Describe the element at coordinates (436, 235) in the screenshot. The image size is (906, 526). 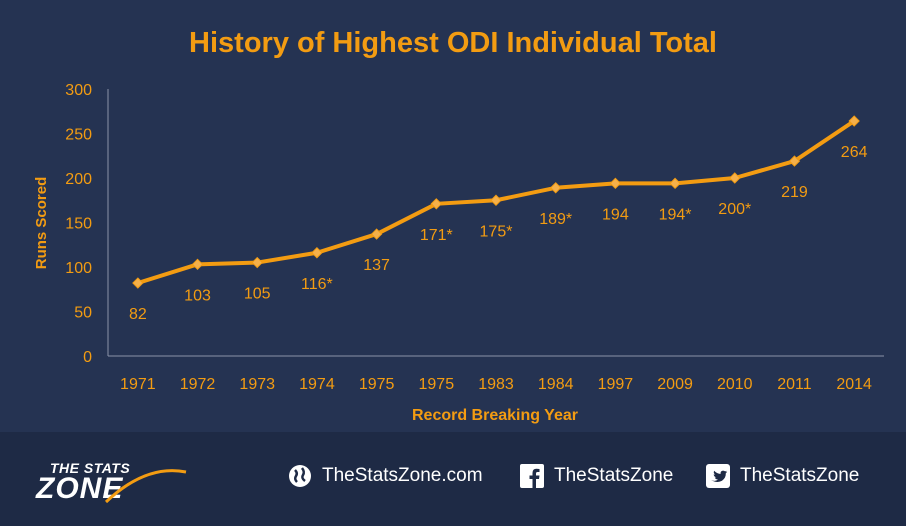
I see `data-label: 171*` at that location.